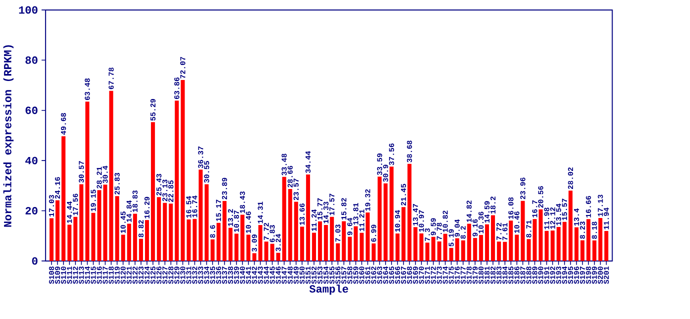  I want to click on y-tick-label: 20, so click(32, 211).